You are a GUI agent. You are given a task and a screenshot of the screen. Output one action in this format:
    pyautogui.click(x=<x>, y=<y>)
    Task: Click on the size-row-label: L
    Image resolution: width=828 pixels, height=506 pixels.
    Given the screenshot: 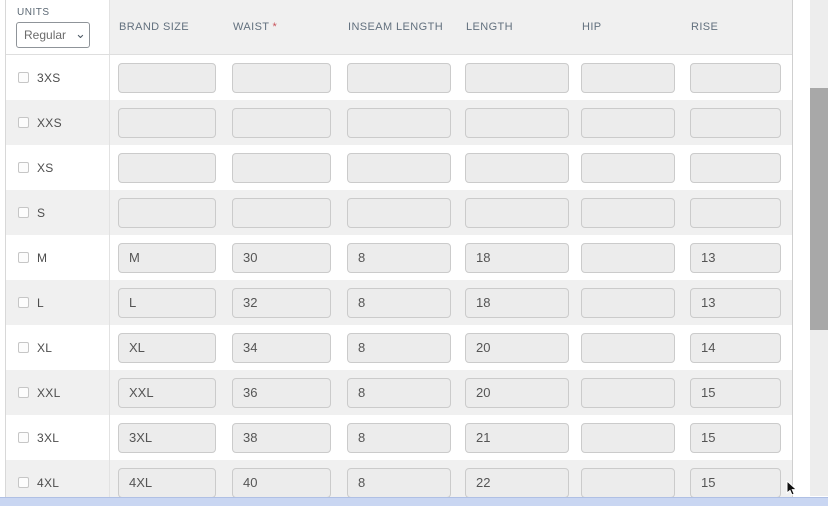 What is the action you would take?
    pyautogui.click(x=40, y=302)
    